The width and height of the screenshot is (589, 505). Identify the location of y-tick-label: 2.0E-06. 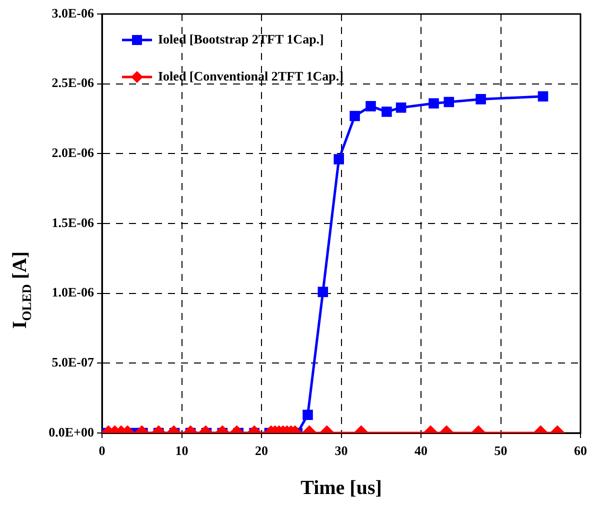
(73, 152).